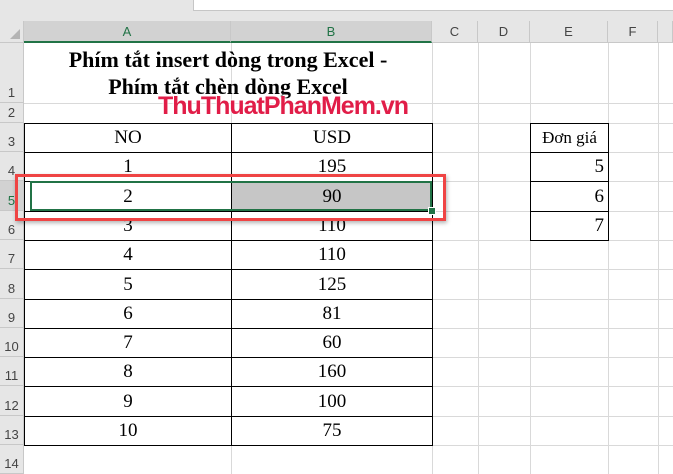  Describe the element at coordinates (12, 459) in the screenshot. I see `row-header-14: 14` at that location.